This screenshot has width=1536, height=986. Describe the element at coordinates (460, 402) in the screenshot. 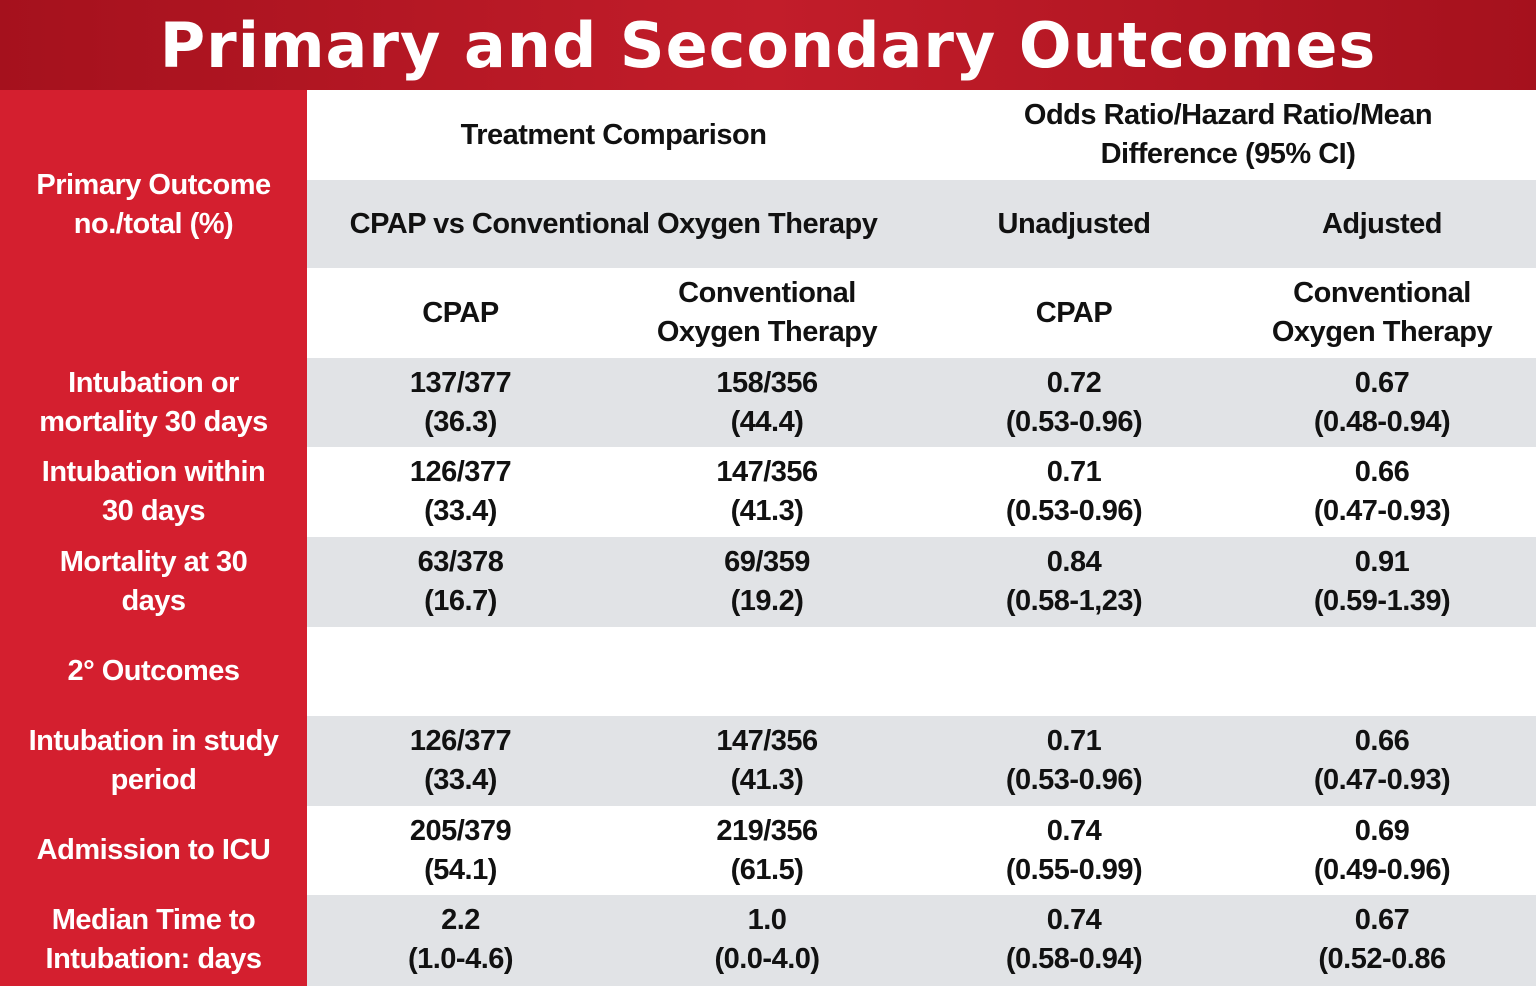

I see `table-cell: 137/377 (36.3)` at that location.